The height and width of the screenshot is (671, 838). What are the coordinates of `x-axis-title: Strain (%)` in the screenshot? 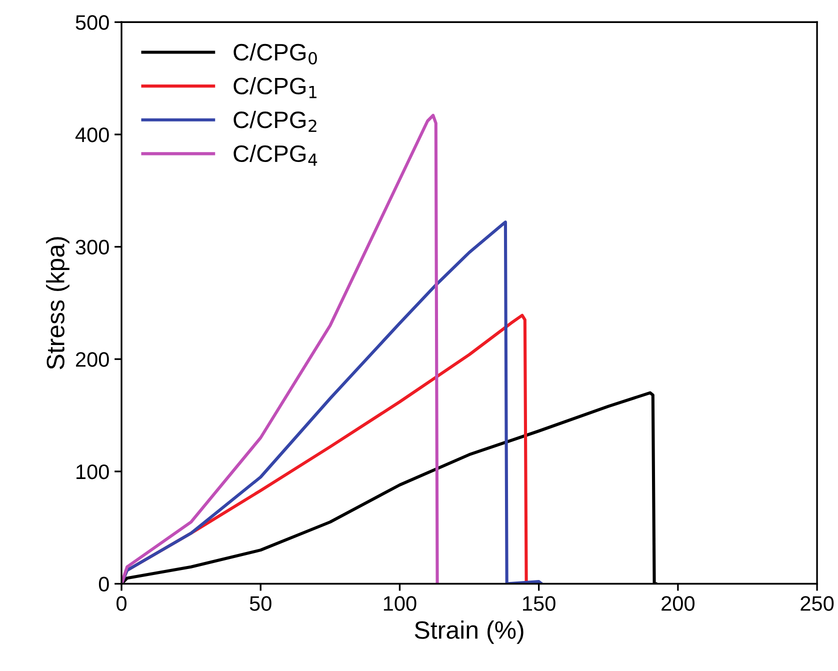 It's located at (469, 632).